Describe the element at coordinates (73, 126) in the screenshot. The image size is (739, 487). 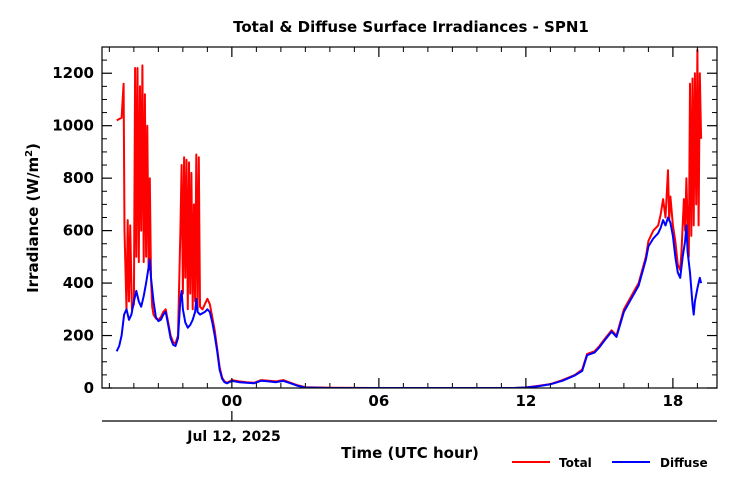
I see `y-tick-label: 1000` at that location.